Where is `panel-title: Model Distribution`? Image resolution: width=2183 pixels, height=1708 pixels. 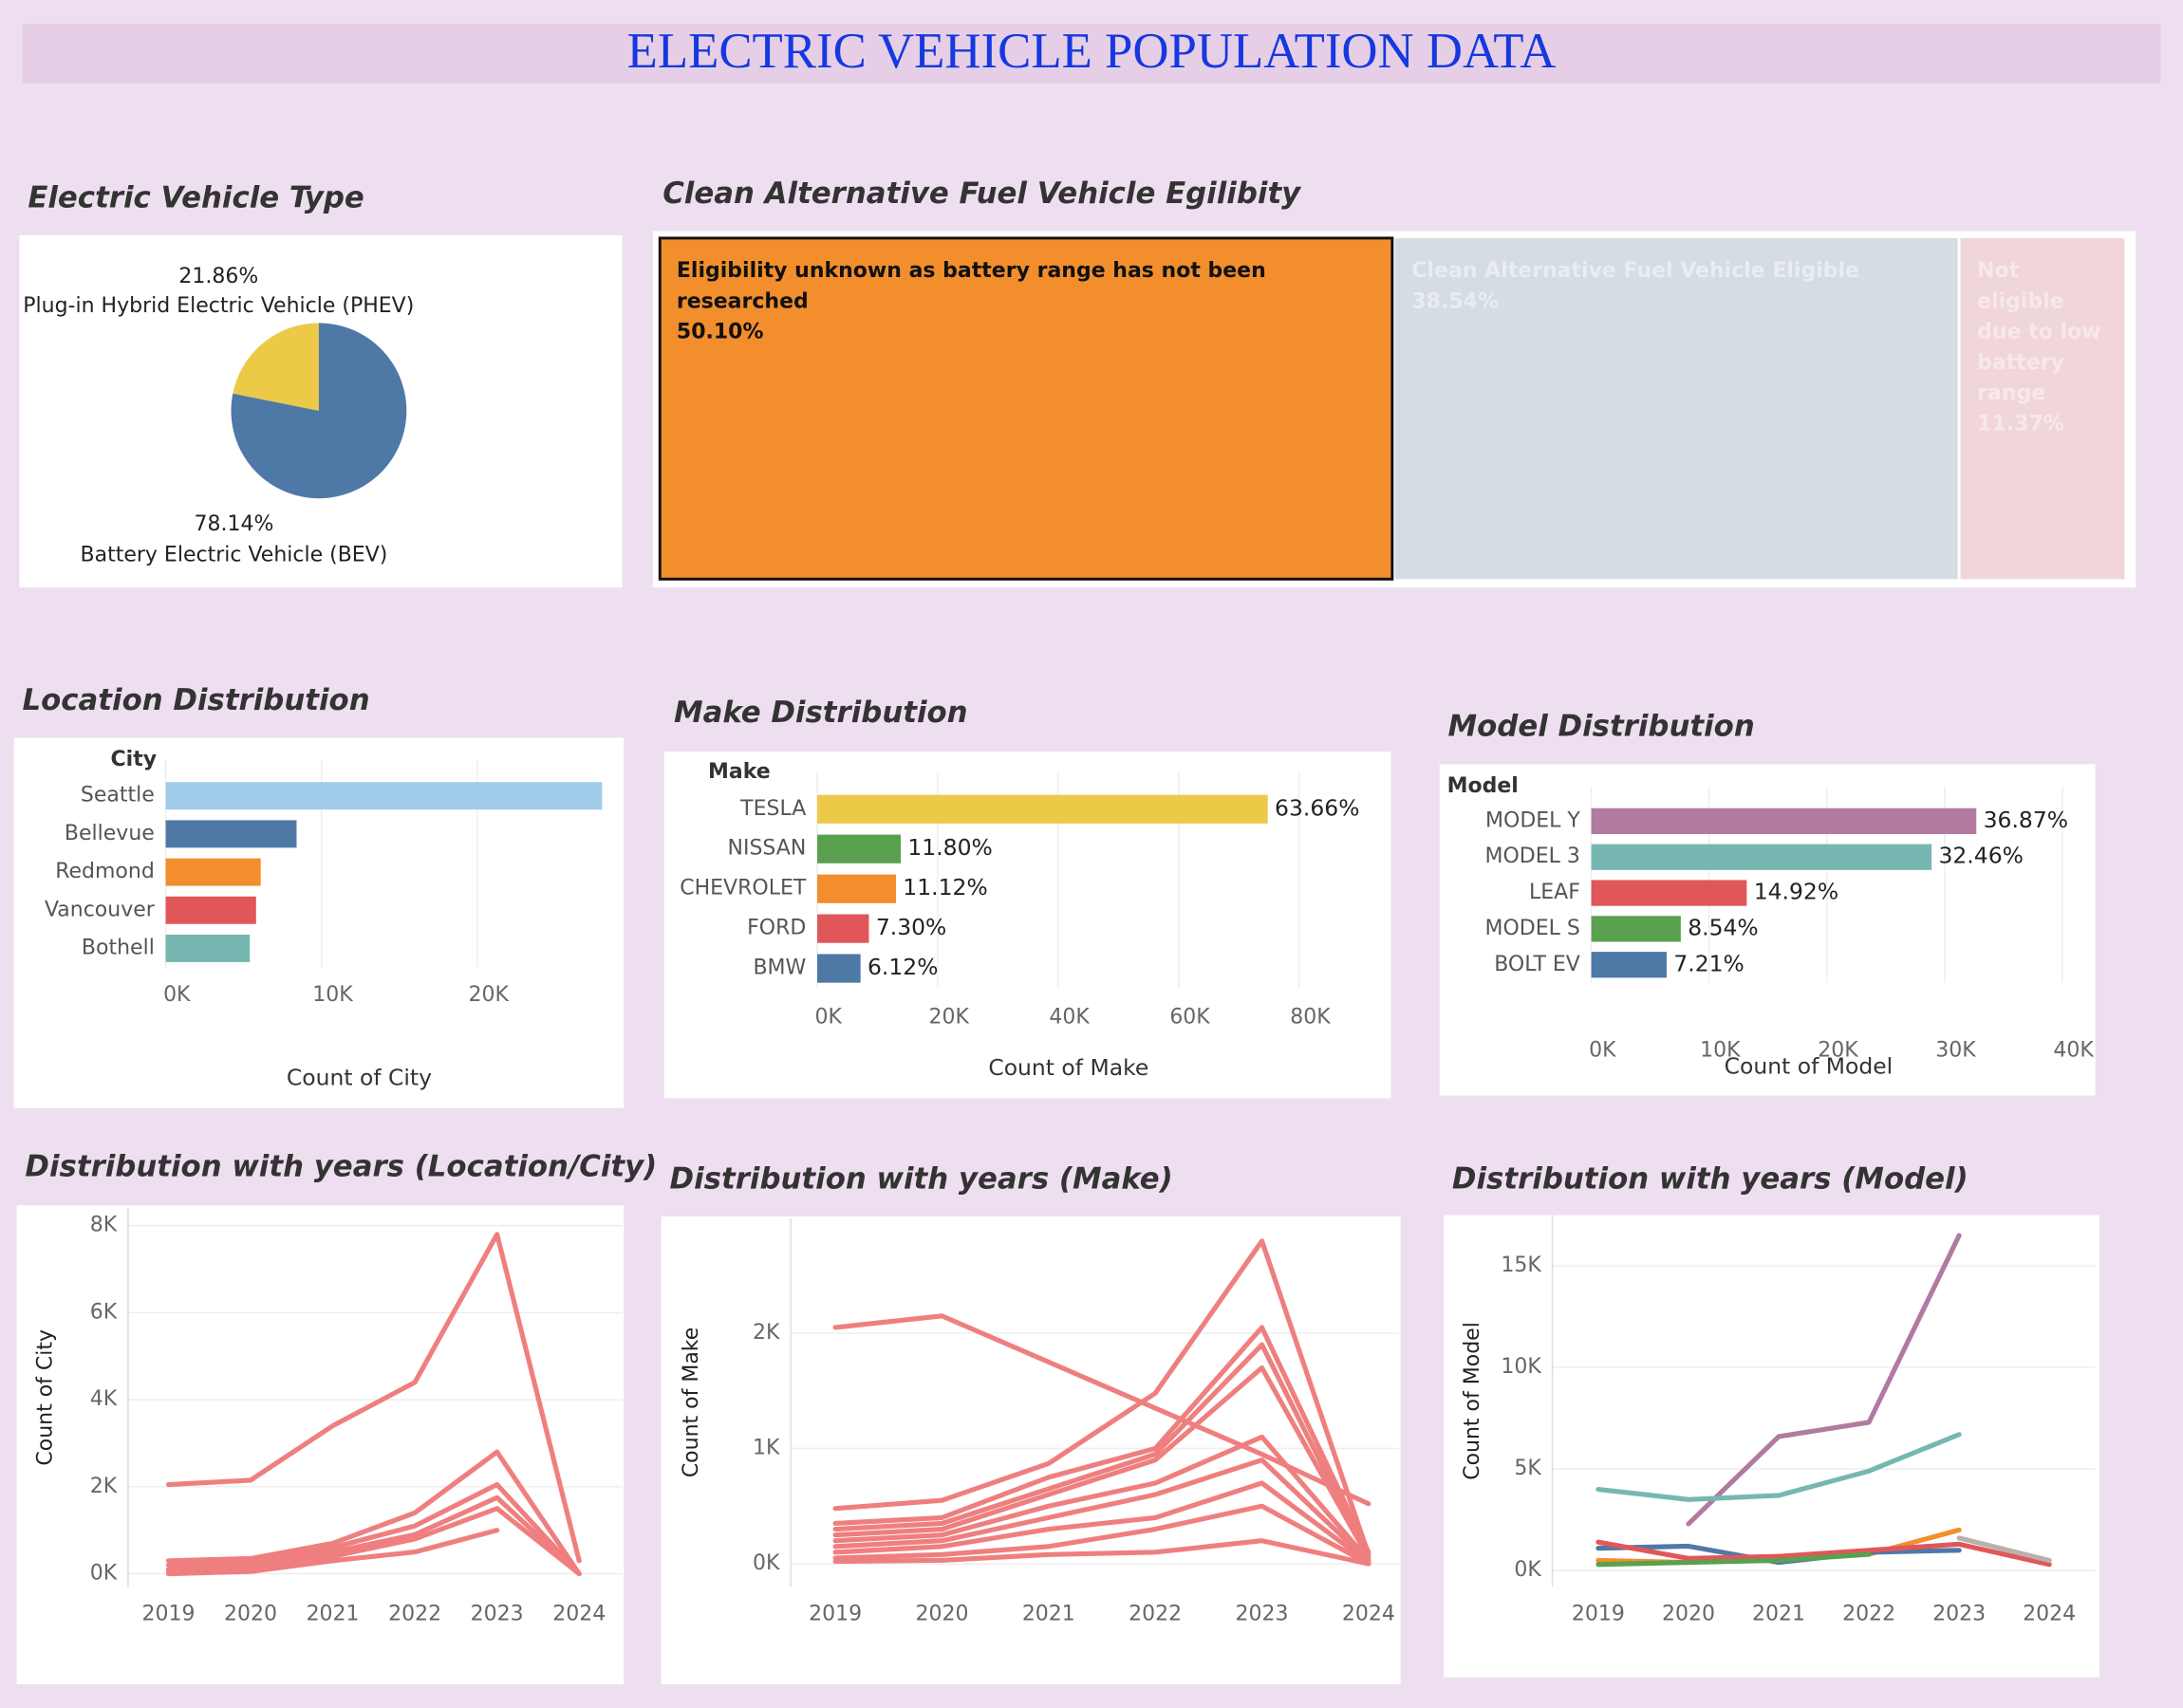
panel-title: Model Distribution is located at coordinates (1601, 727).